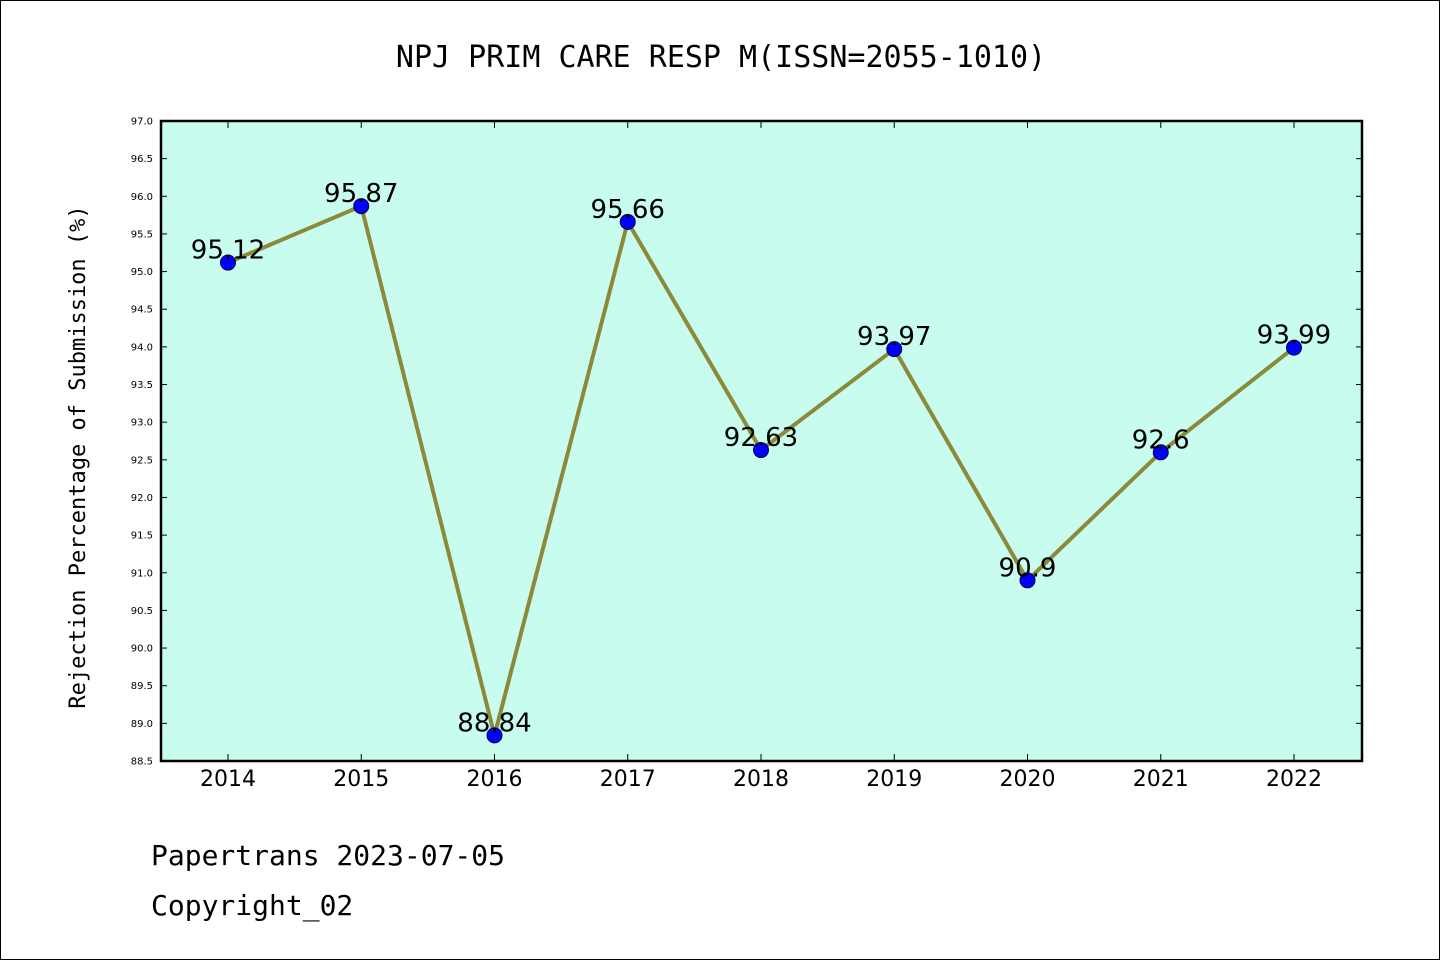  Describe the element at coordinates (142, 762) in the screenshot. I see `y-tick-label: 88.5` at that location.